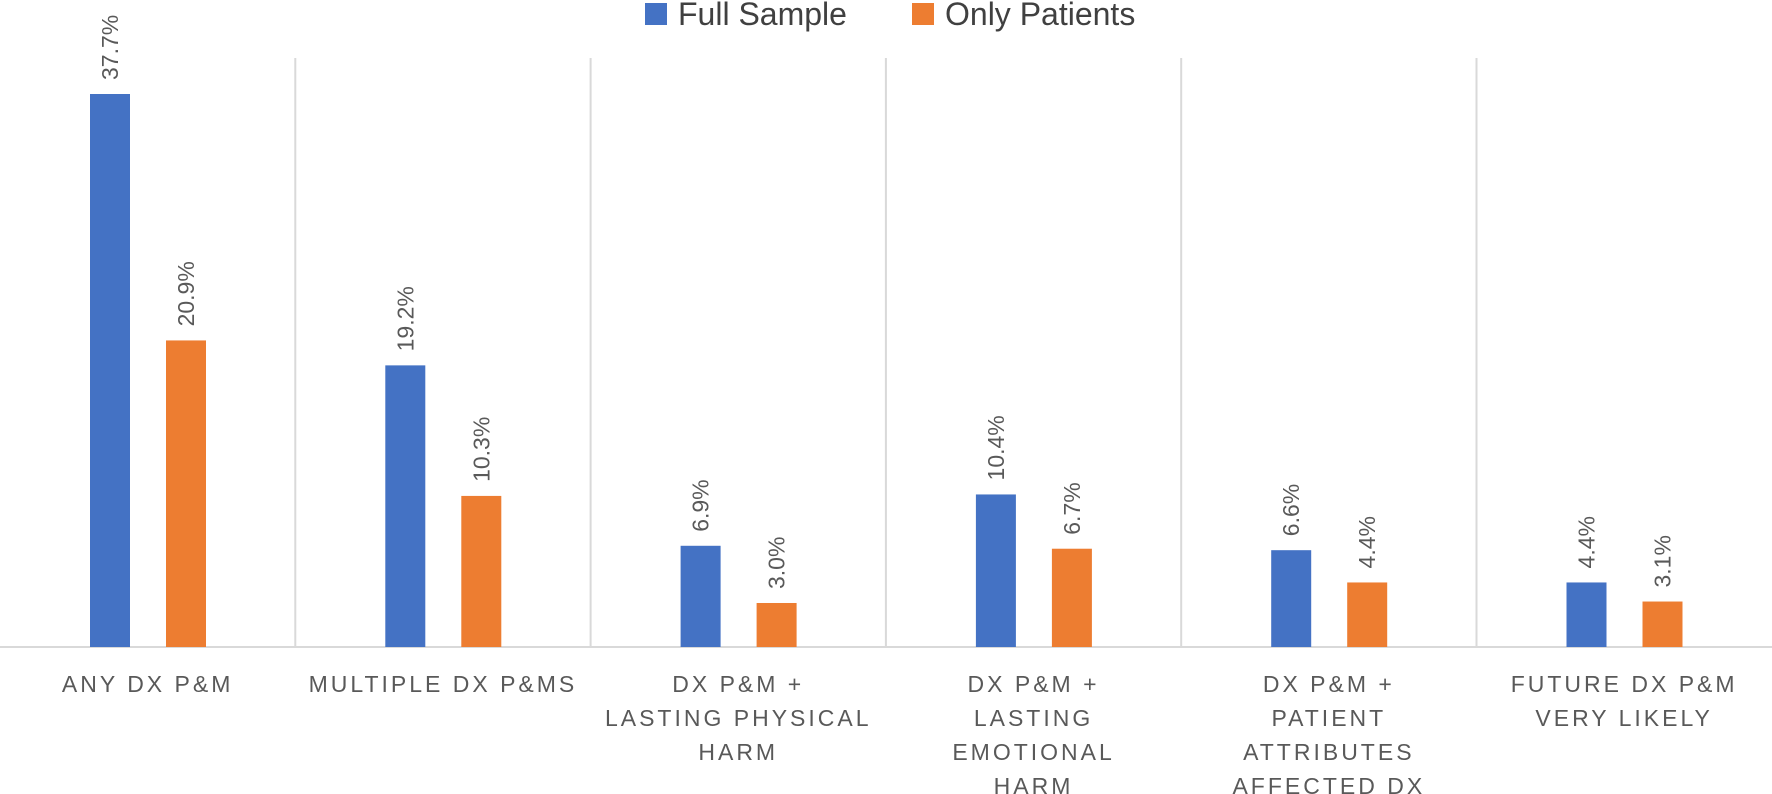 The width and height of the screenshot is (1772, 794). Describe the element at coordinates (701, 505) in the screenshot. I see `data-label: 6.9%` at that location.